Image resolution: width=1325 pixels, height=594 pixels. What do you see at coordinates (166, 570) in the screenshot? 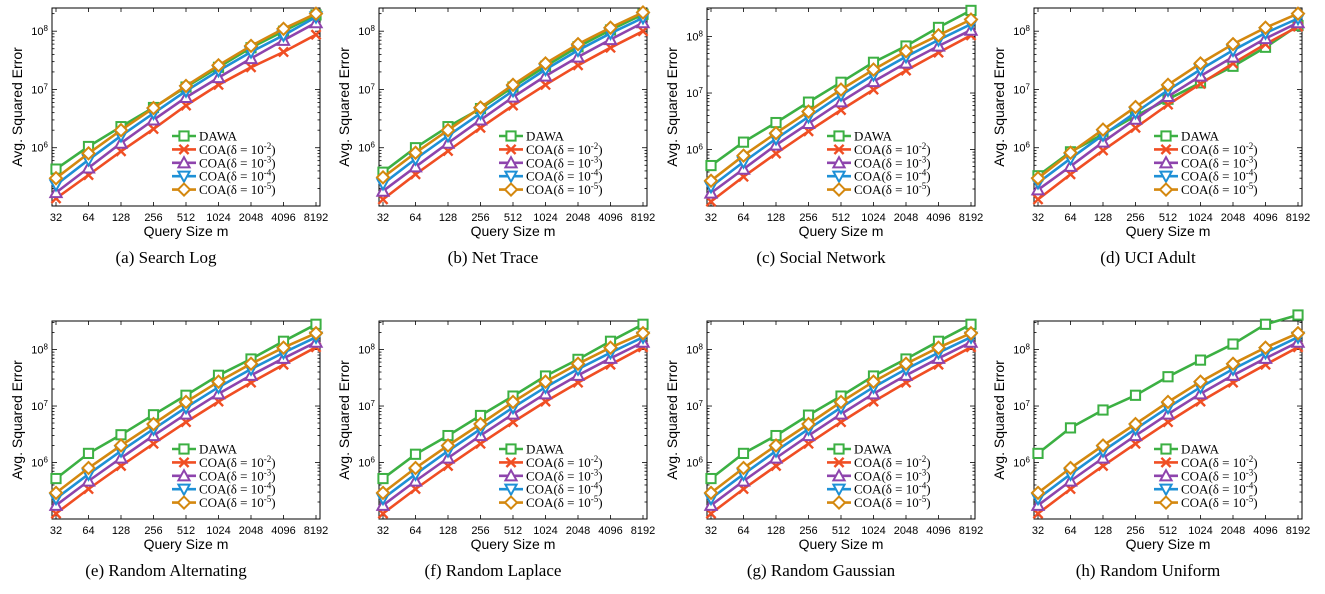
I see `figure-caption: (e) Random Alternating` at bounding box center [166, 570].